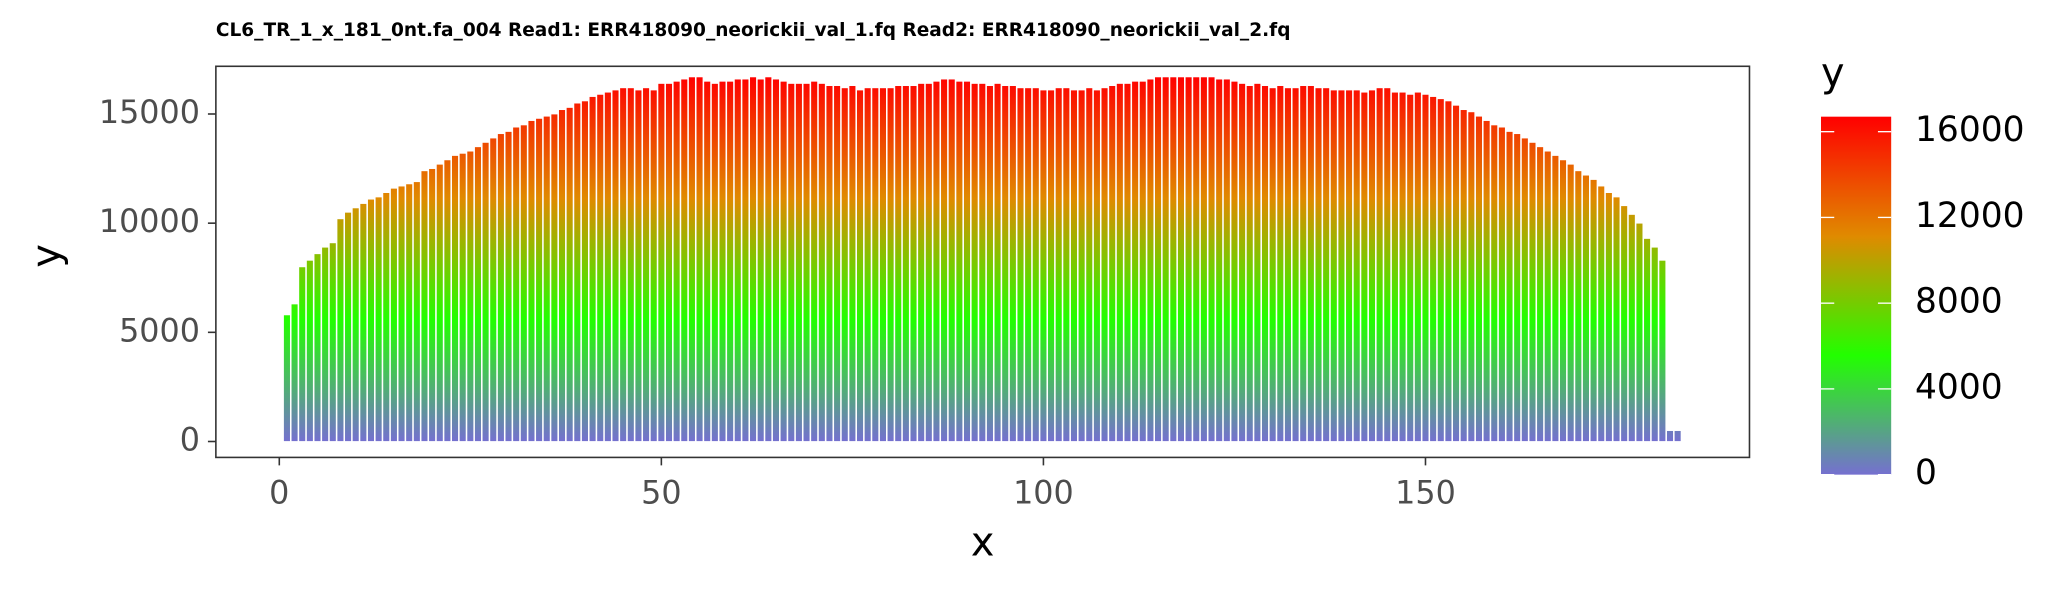 The width and height of the screenshot is (2066, 590). I want to click on colorbar-tick-label: 4000, so click(1959, 387).